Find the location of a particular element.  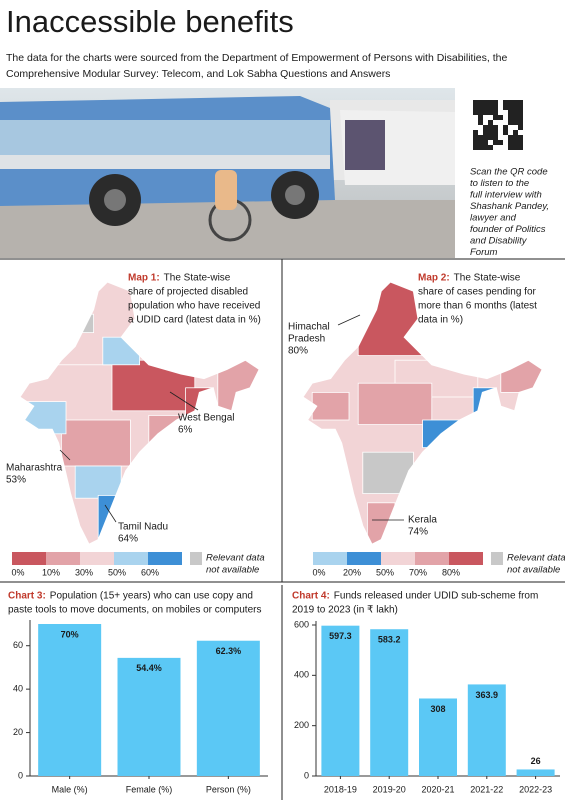

photo-caption: Shashank Pandey, is located at coordinates (509, 206).